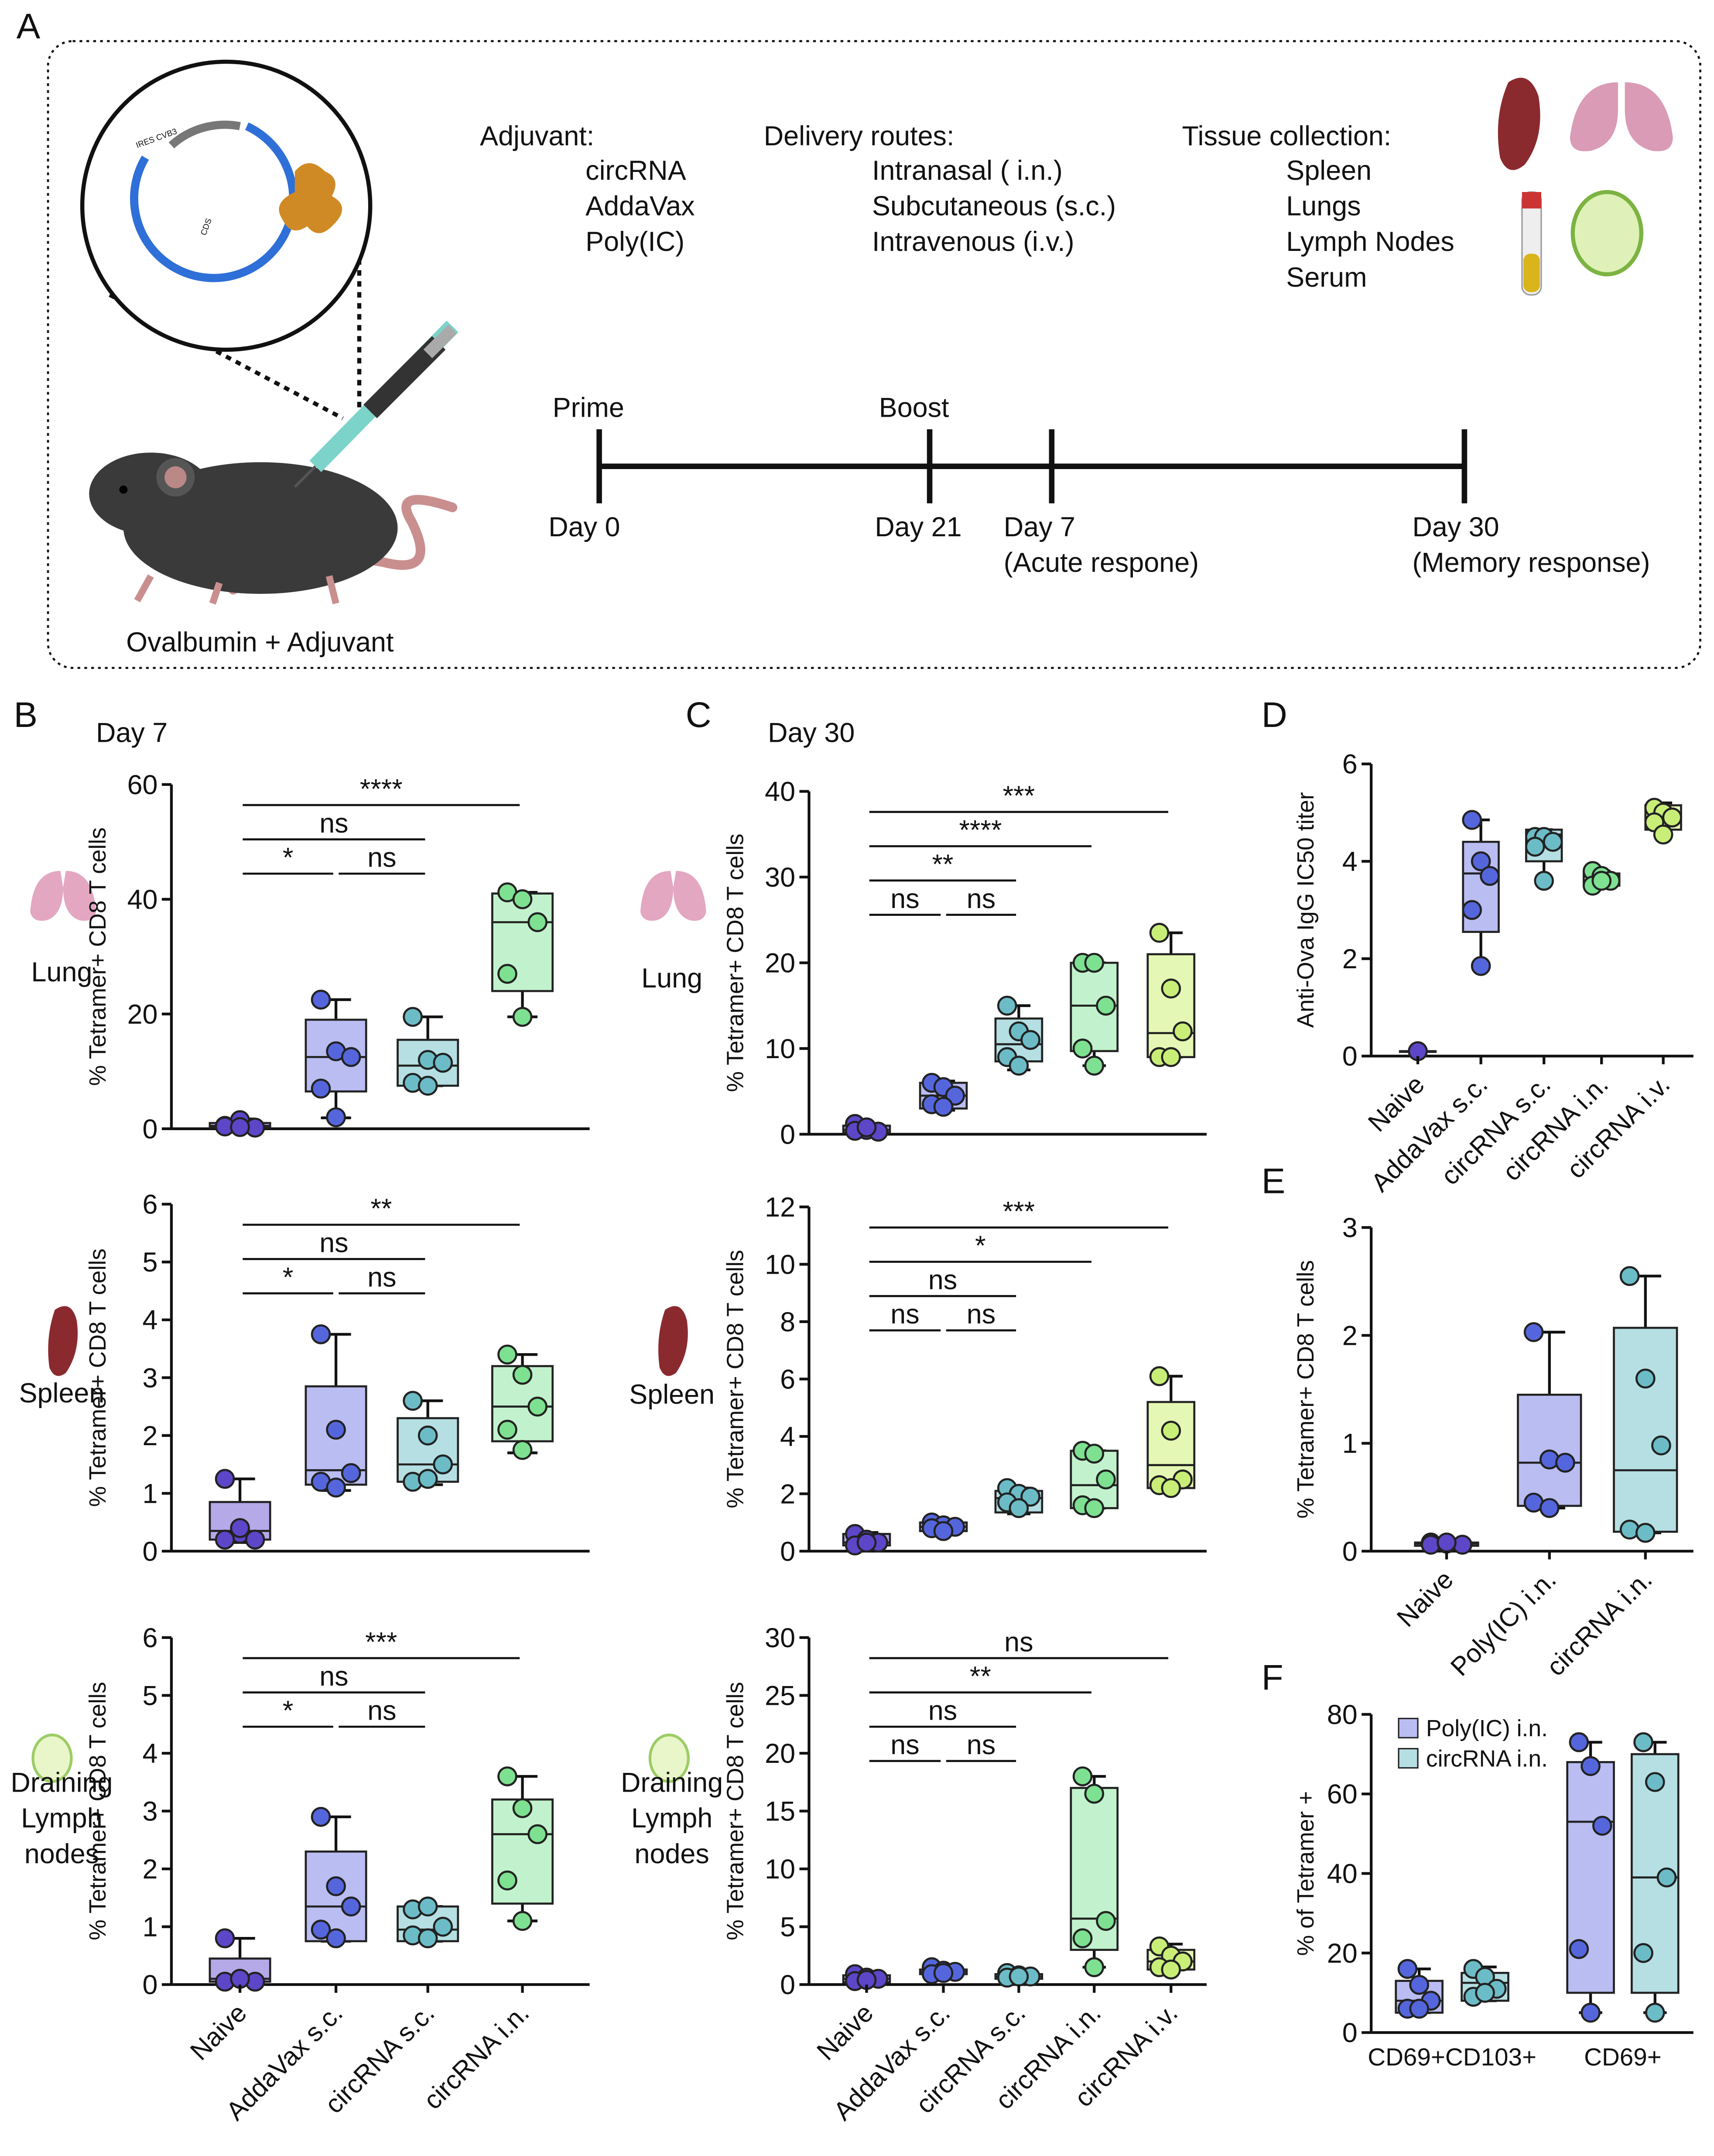 This screenshot has width=1714, height=2156. I want to click on row-label: Spleen, so click(672, 1394).